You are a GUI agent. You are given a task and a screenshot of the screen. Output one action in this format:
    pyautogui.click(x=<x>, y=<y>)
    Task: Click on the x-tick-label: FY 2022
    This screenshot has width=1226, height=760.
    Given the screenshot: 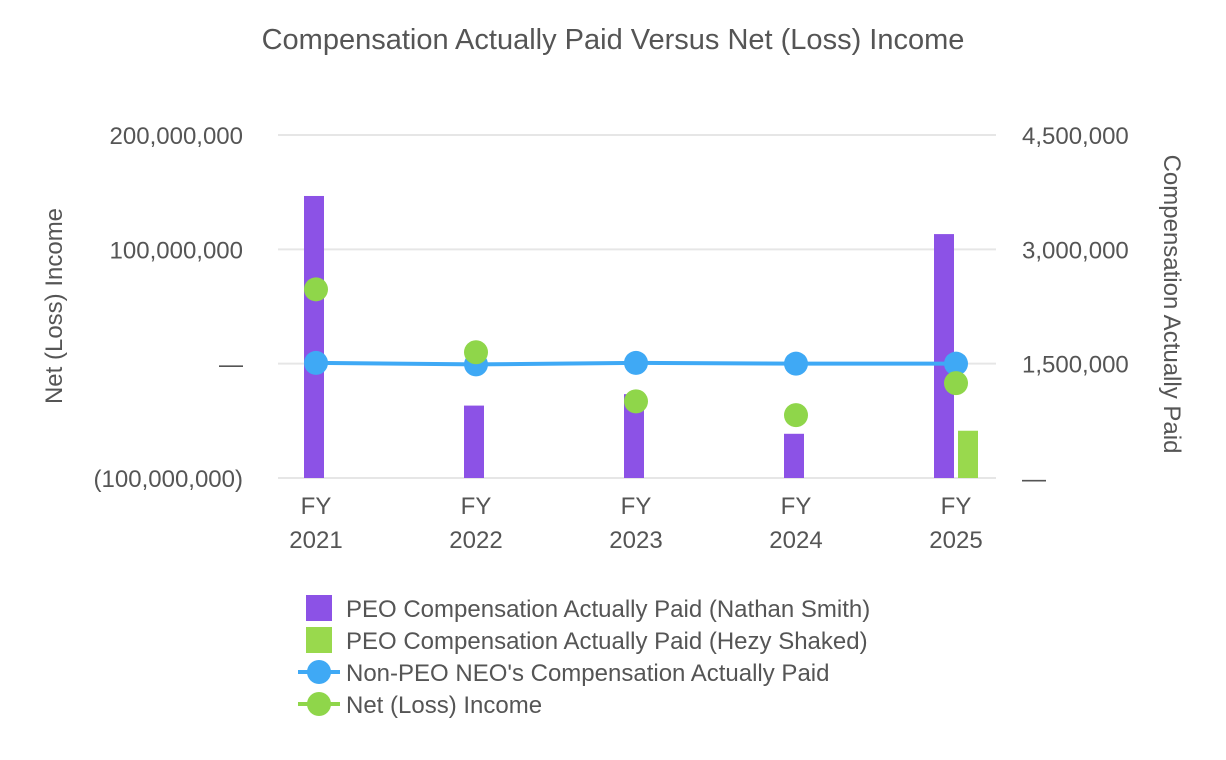 What is the action you would take?
    pyautogui.click(x=475, y=523)
    